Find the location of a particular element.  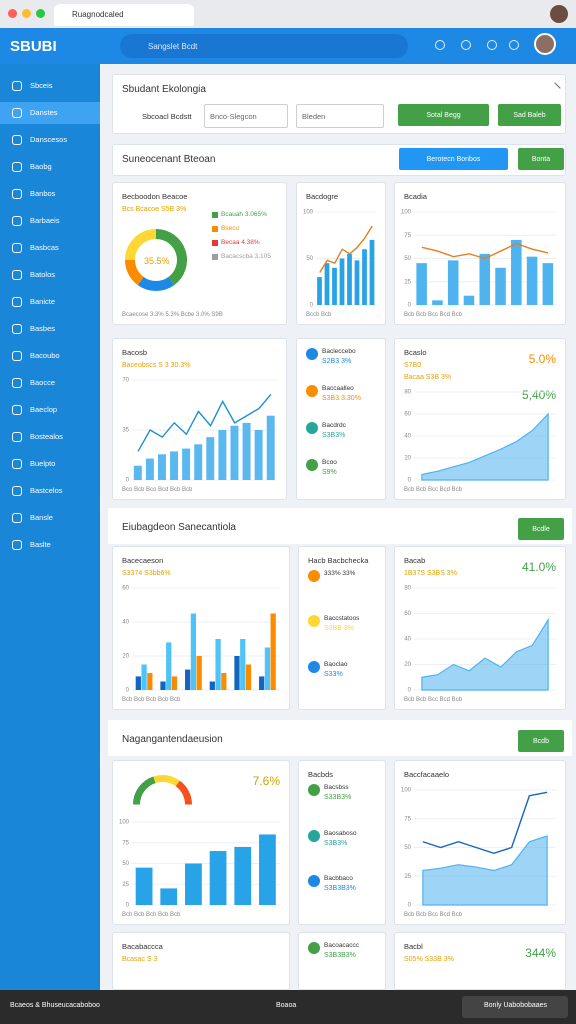

sidebar-item: Banbos is located at coordinates (43, 193).